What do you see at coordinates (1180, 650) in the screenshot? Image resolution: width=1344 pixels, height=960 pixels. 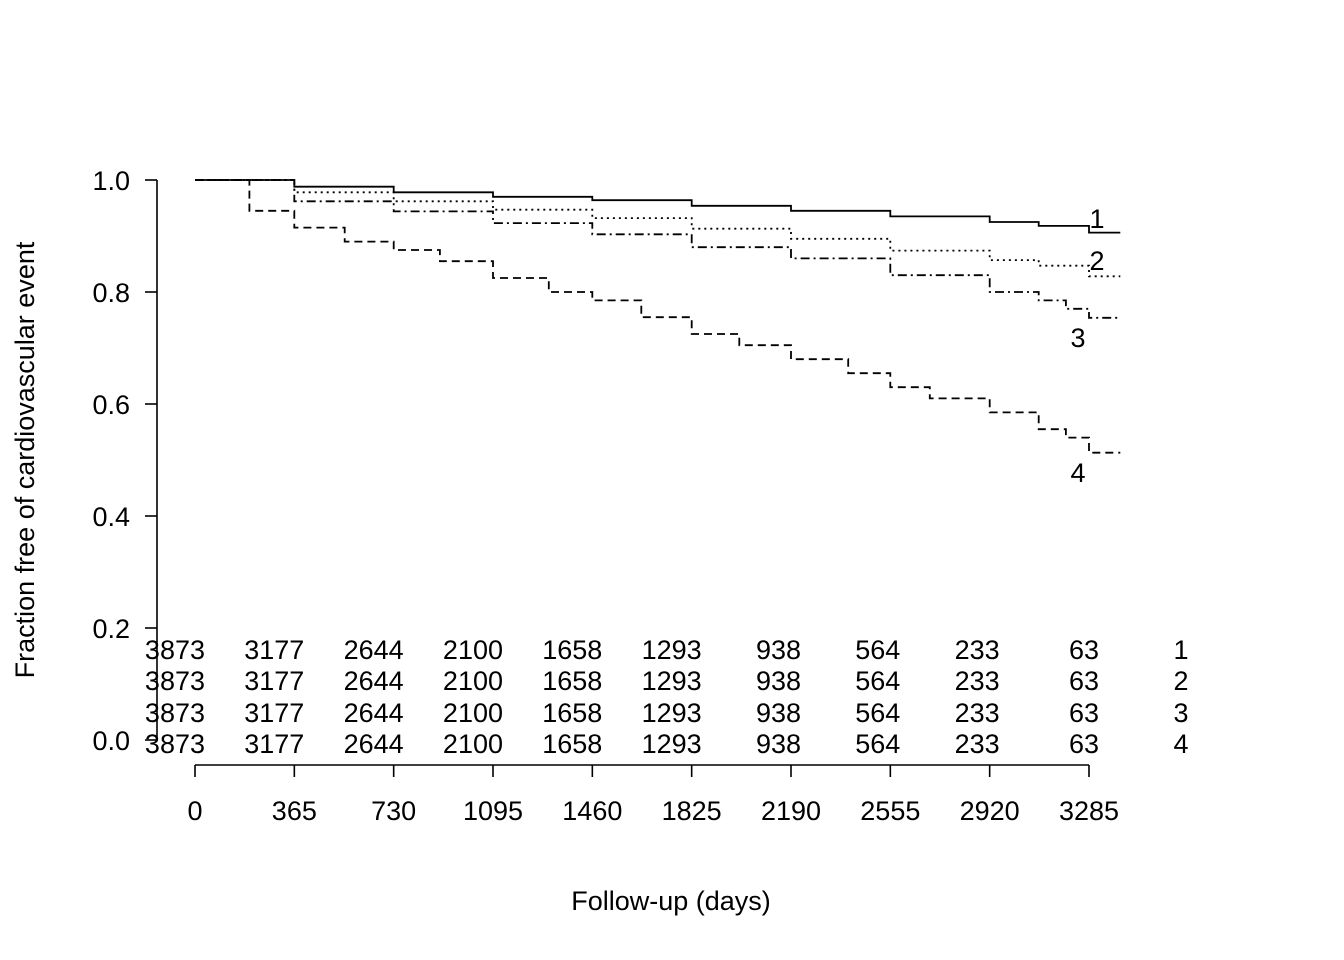 I see `risk-row-label: 1` at bounding box center [1180, 650].